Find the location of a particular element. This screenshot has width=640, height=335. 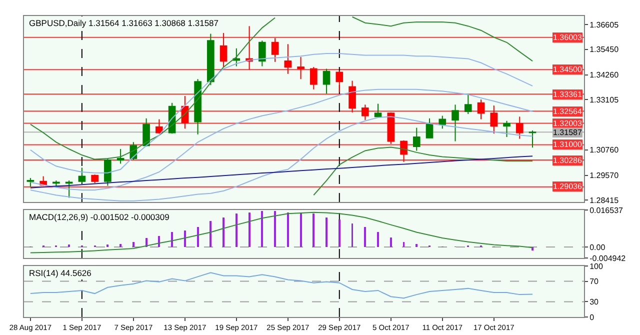

y-tick-label: 0 is located at coordinates (592, 317).